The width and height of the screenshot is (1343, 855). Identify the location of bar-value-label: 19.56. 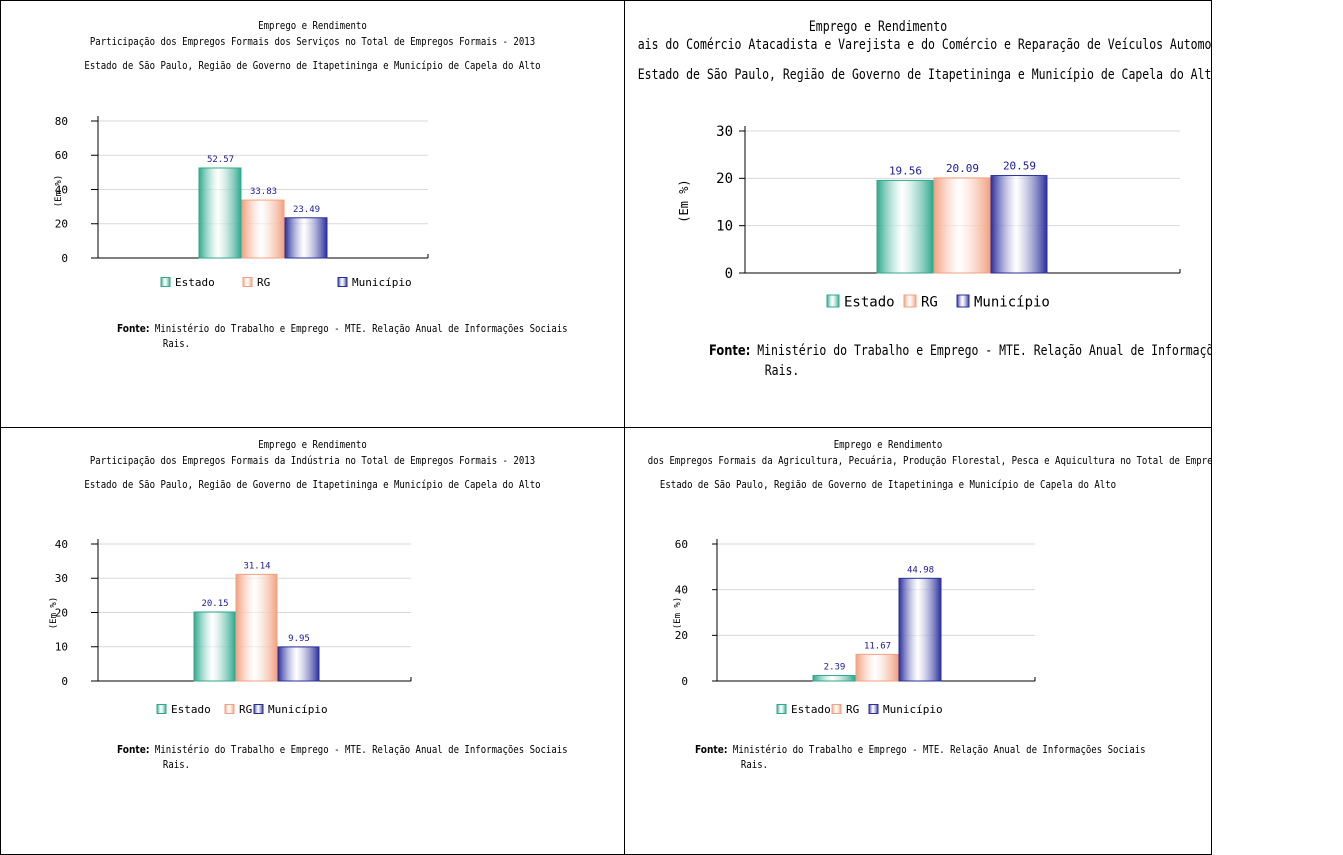
(905, 170).